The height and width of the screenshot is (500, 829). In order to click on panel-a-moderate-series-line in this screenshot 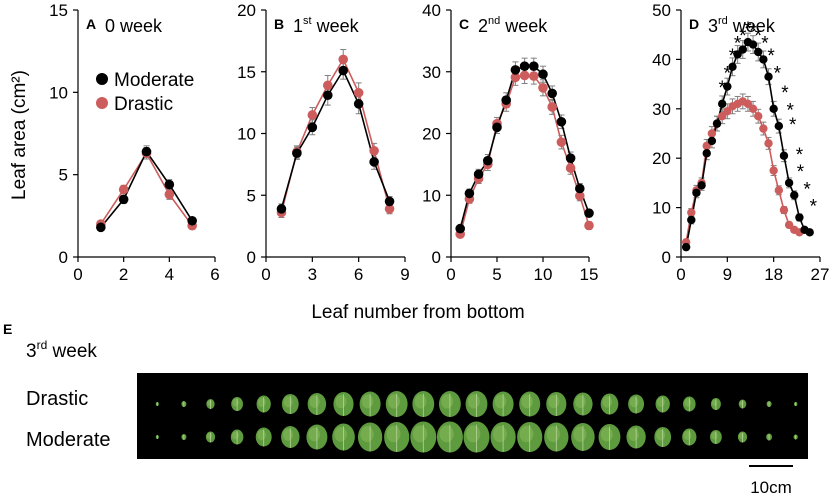, I will do `click(146, 189)`.